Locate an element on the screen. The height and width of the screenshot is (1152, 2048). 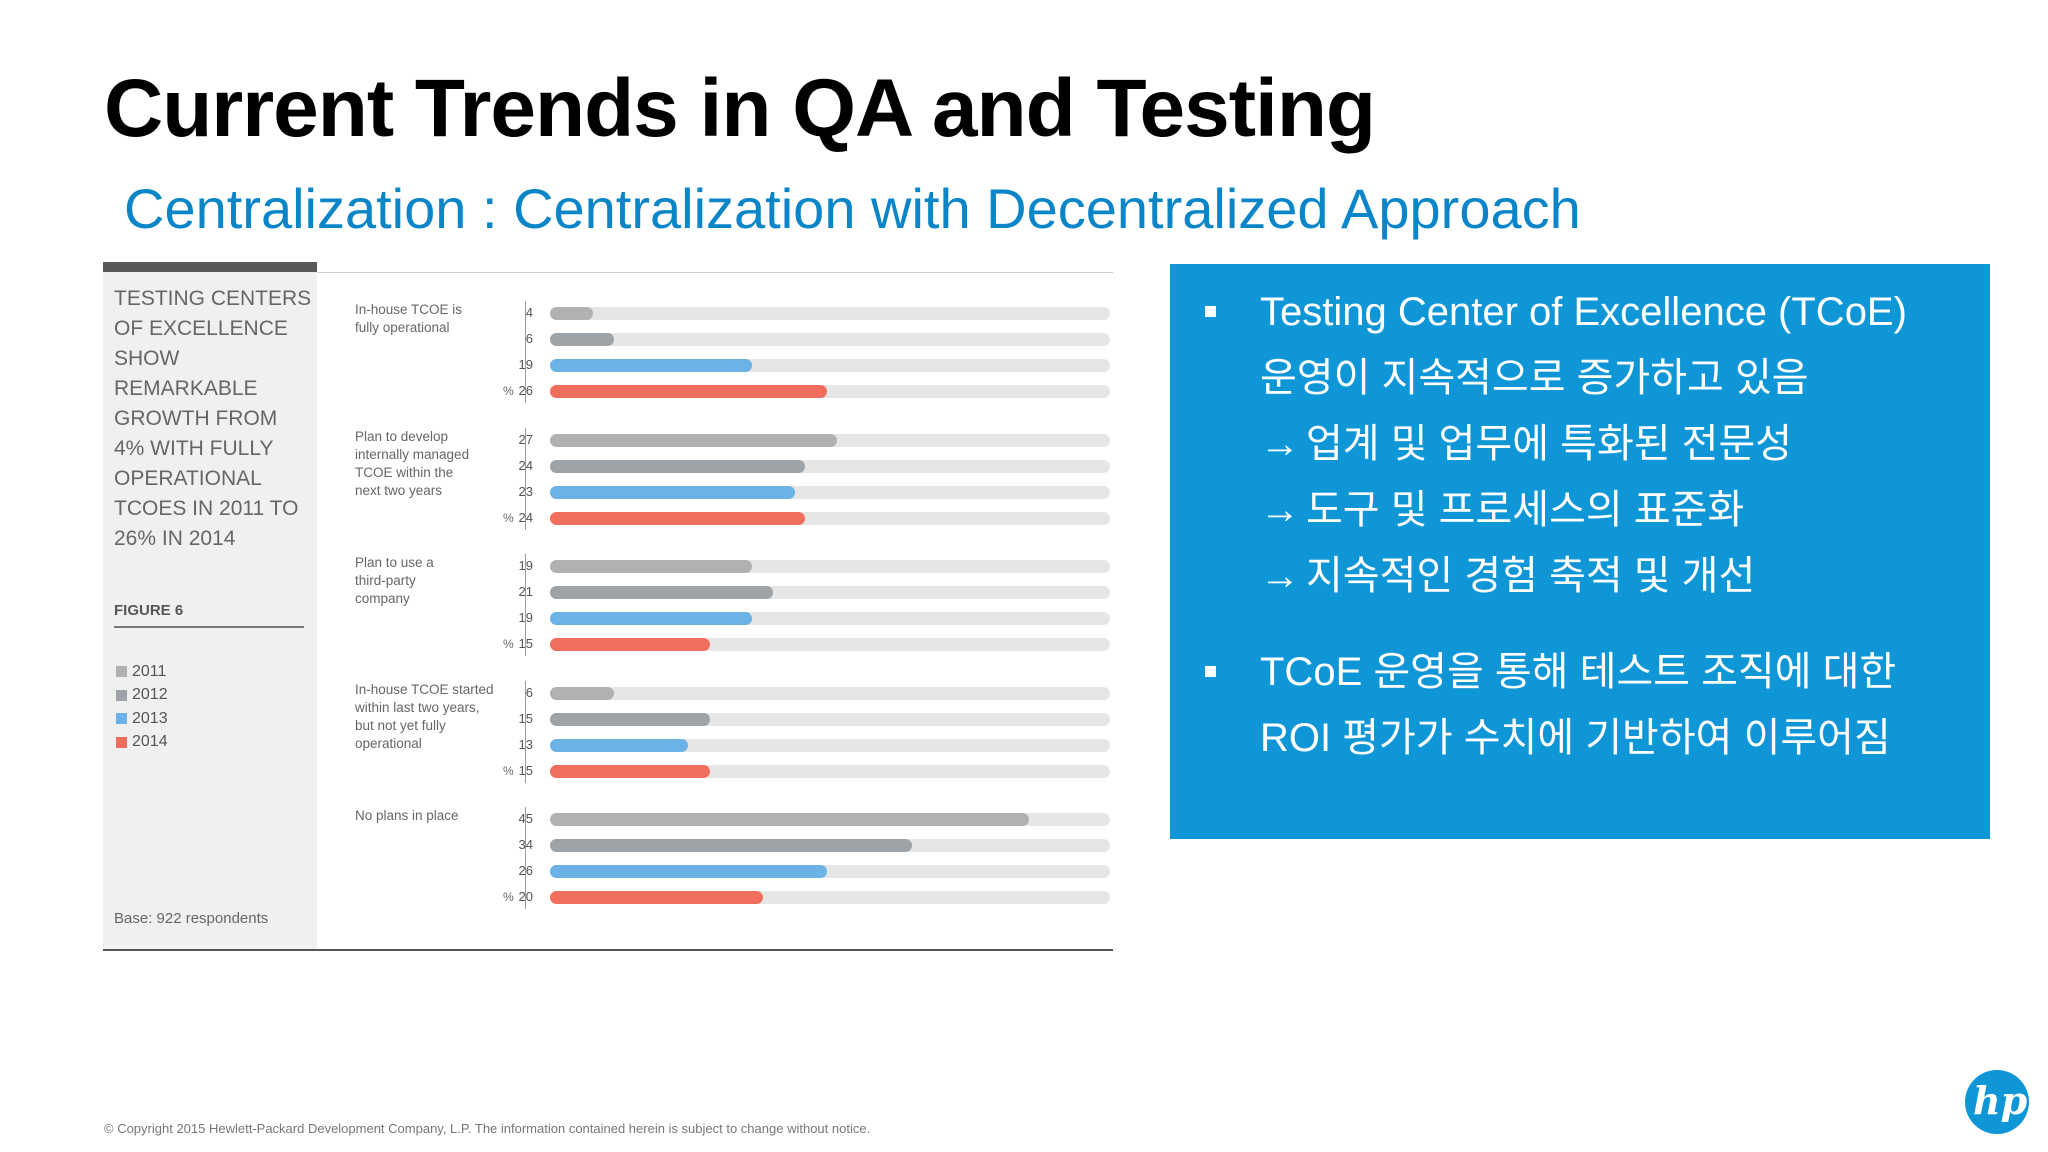
figure-label: FIGURE 6 is located at coordinates (149, 610).